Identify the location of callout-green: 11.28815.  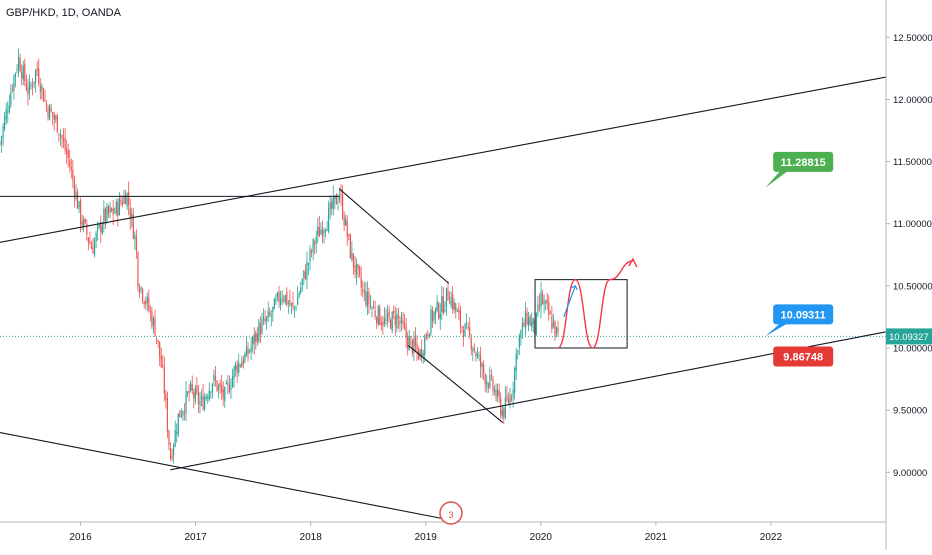
(799, 169).